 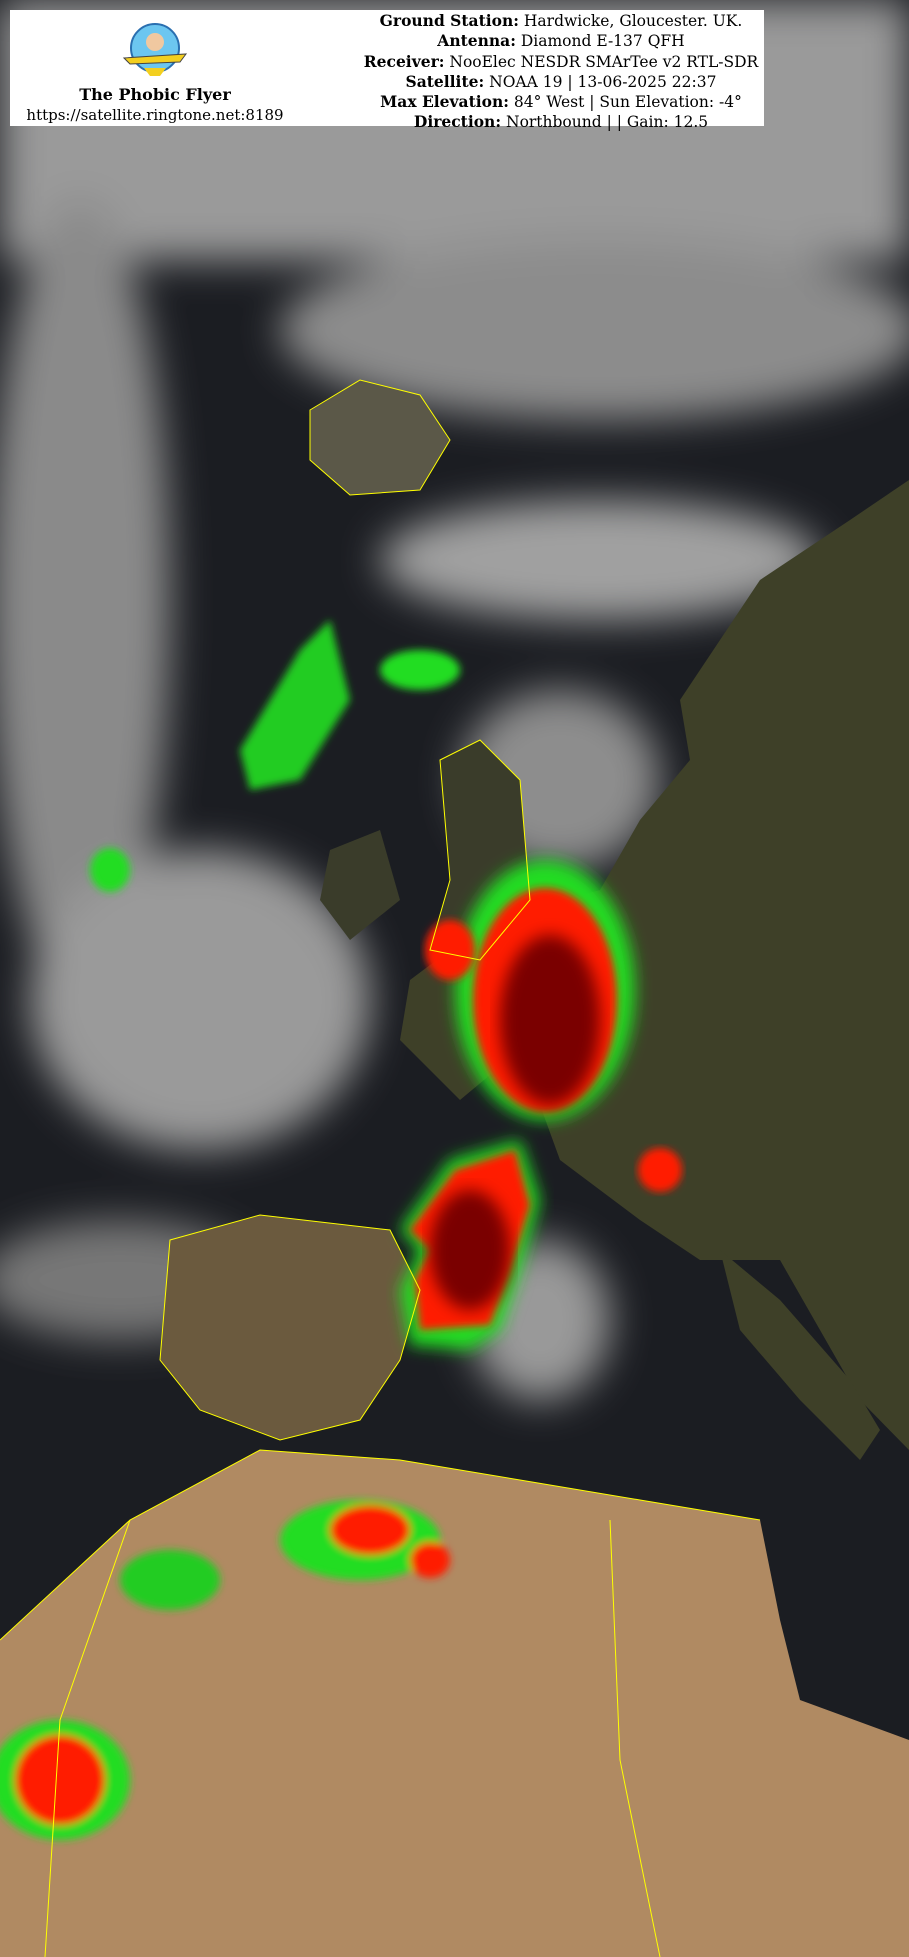 I want to click on info-direction: Direction: Northbound | | Gain: 12.5, so click(x=561, y=122).